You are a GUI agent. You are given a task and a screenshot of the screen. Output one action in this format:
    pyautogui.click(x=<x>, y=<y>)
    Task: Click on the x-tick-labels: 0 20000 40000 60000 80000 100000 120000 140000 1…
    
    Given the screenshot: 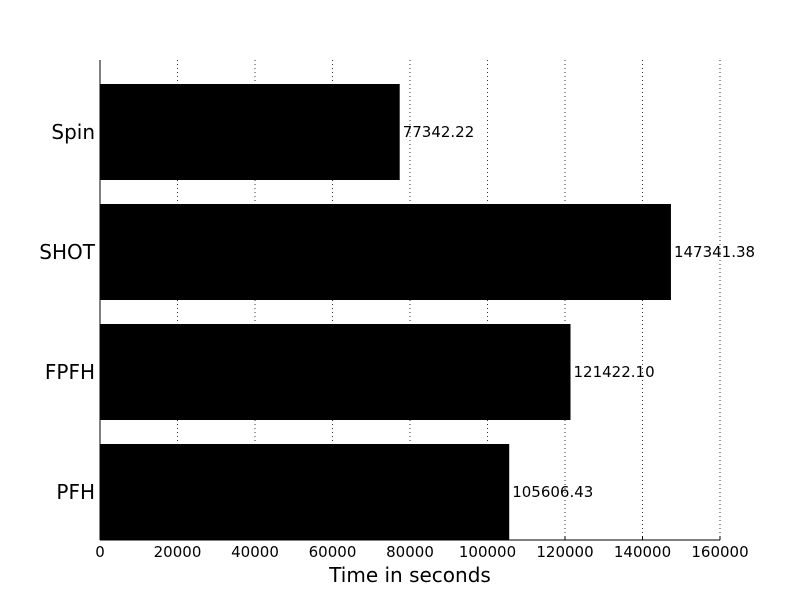 What is the action you would take?
    pyautogui.click(x=422, y=548)
    